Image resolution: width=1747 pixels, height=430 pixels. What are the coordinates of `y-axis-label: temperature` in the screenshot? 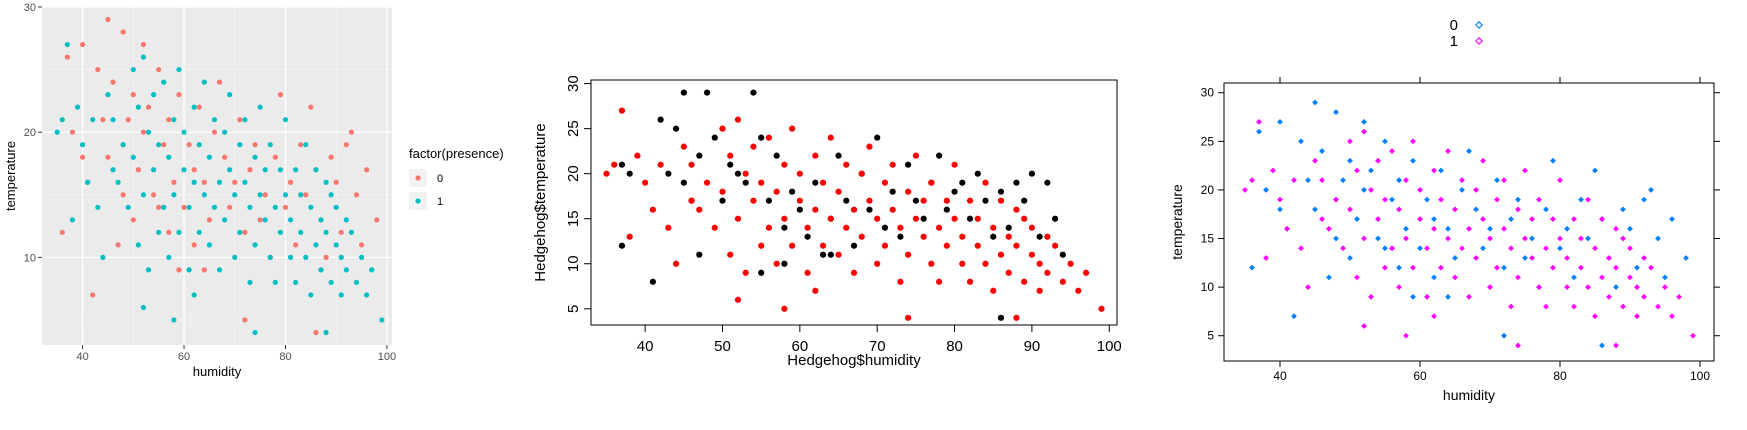 It's located at (10, 176).